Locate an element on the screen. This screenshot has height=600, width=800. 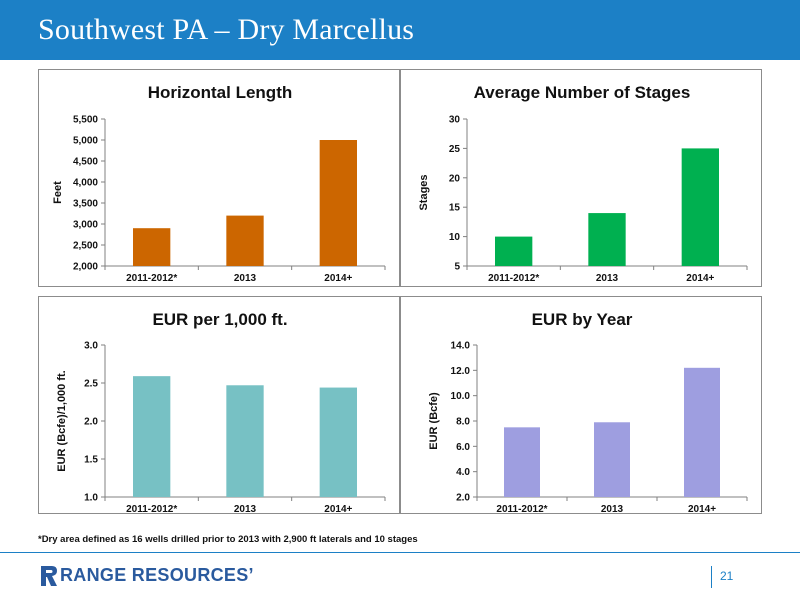
y-tick-label: 14.0 is located at coordinates (461, 346).